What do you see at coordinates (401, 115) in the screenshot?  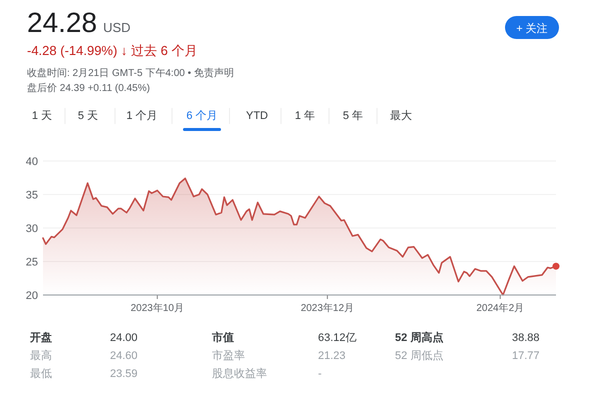 I see `text: 最大` at bounding box center [401, 115].